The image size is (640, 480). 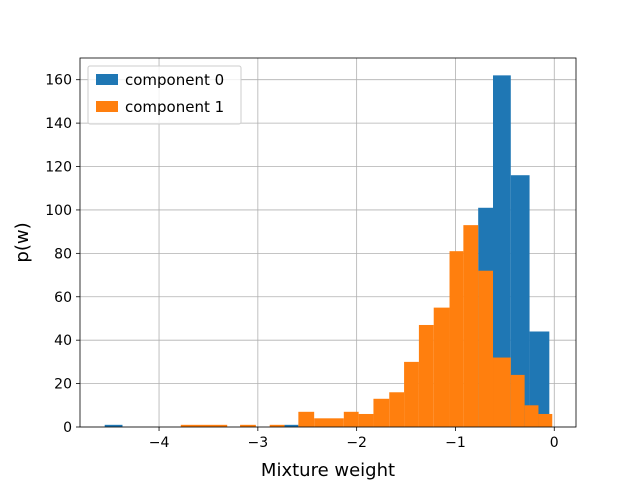 I want to click on y-tick-label: 120, so click(x=58, y=168).